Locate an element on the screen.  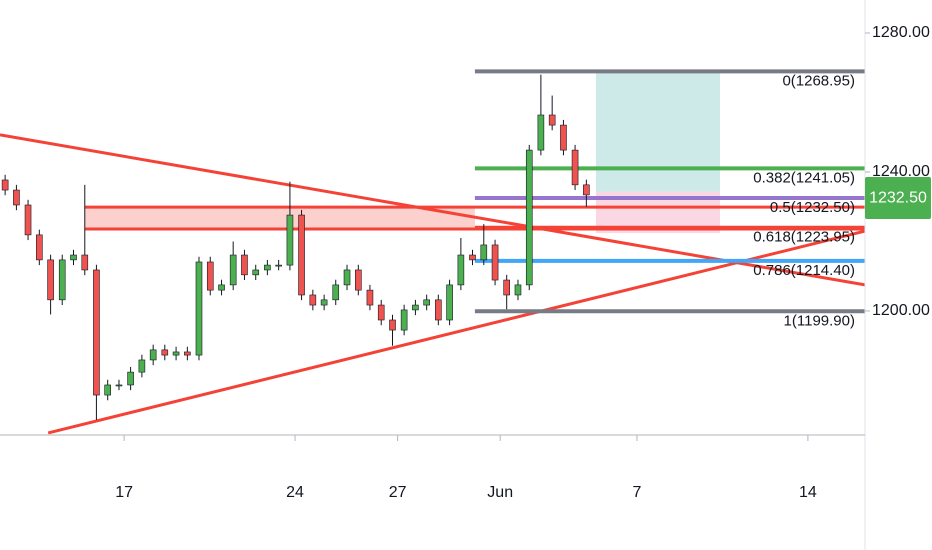
support-zone is located at coordinates (280, 218).